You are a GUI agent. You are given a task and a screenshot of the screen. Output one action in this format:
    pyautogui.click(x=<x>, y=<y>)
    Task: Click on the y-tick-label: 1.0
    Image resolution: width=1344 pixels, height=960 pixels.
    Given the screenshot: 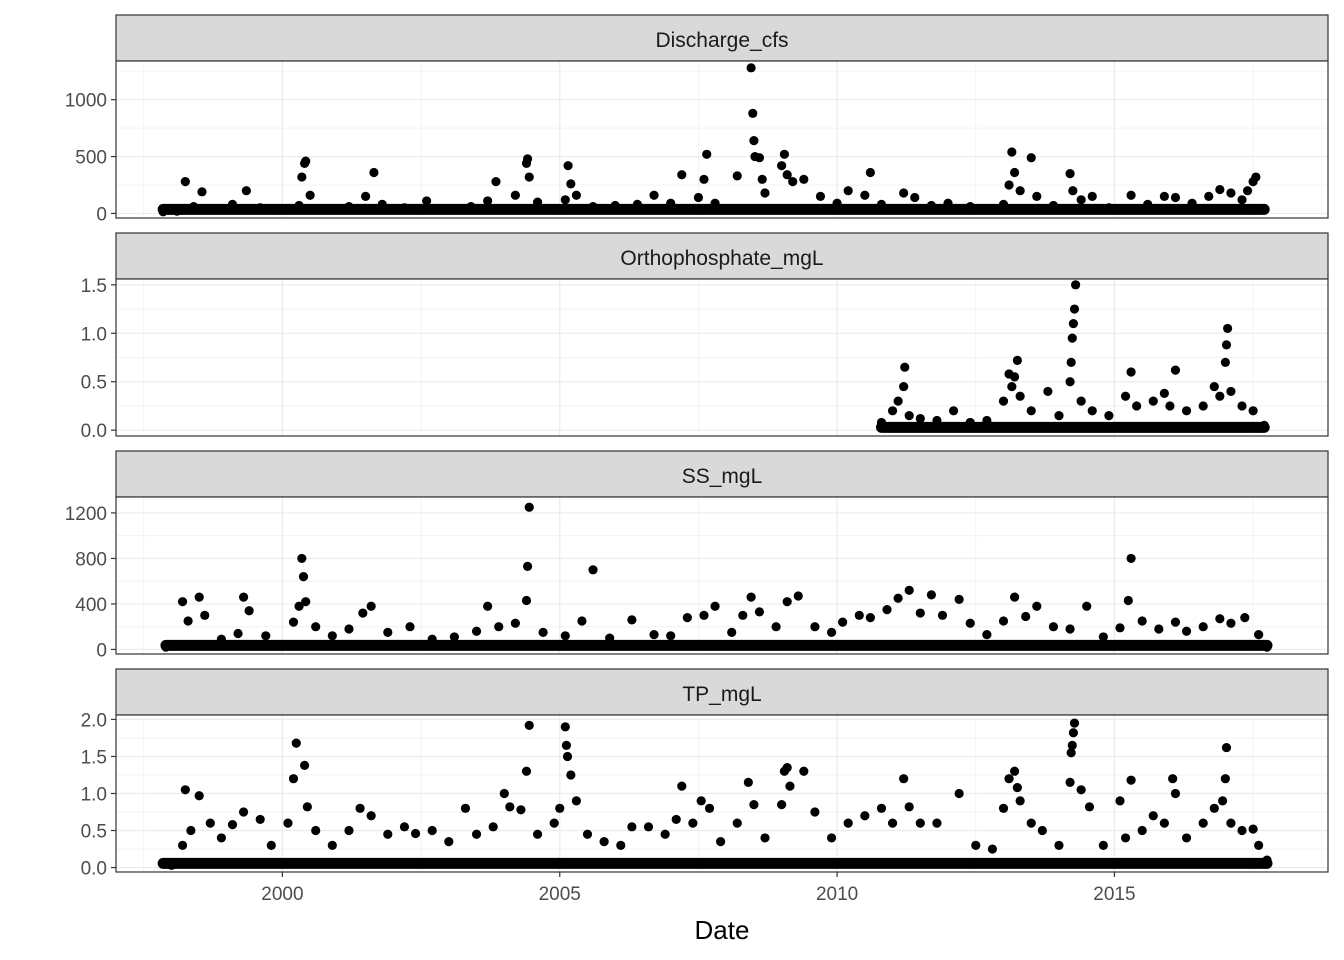 What is the action you would take?
    pyautogui.click(x=94, y=795)
    